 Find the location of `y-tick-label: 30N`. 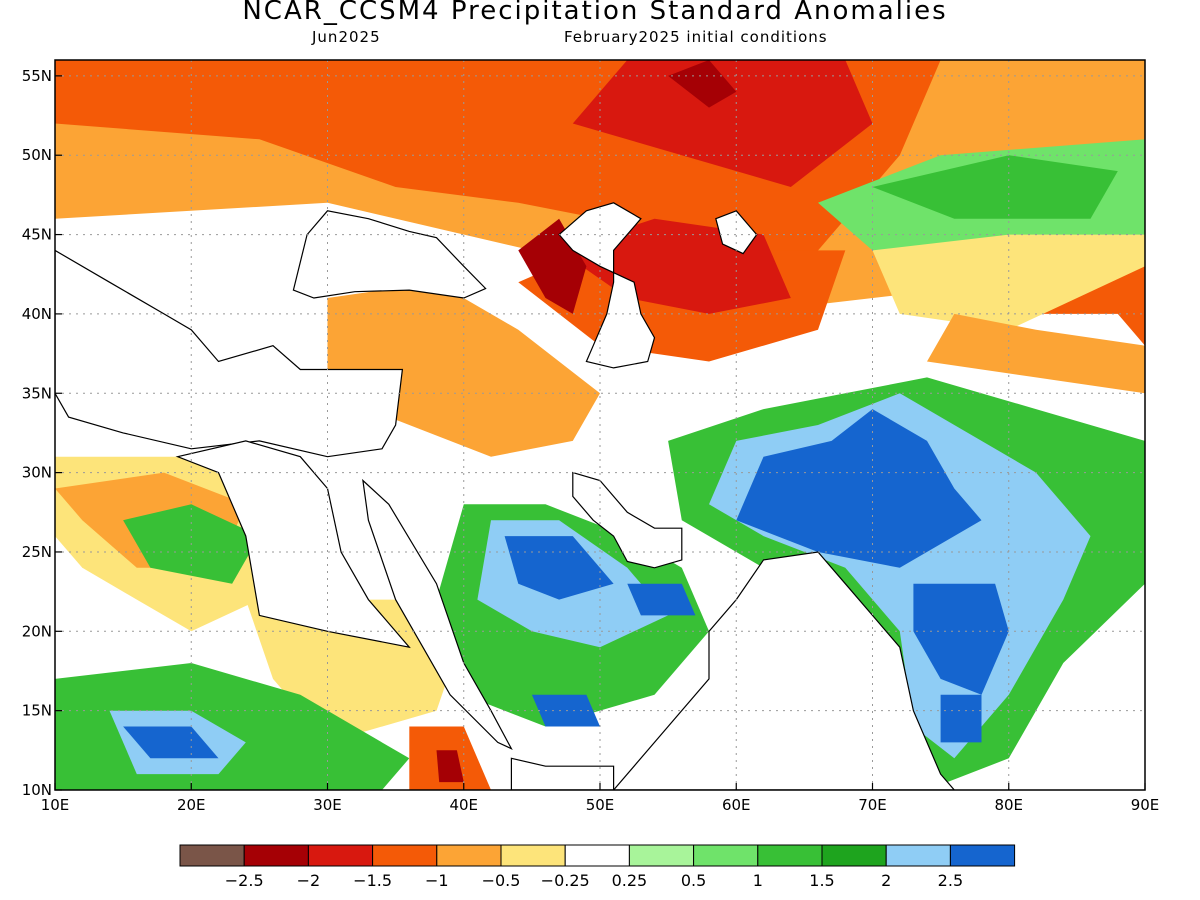

y-tick-label: 30N is located at coordinates (37, 473).